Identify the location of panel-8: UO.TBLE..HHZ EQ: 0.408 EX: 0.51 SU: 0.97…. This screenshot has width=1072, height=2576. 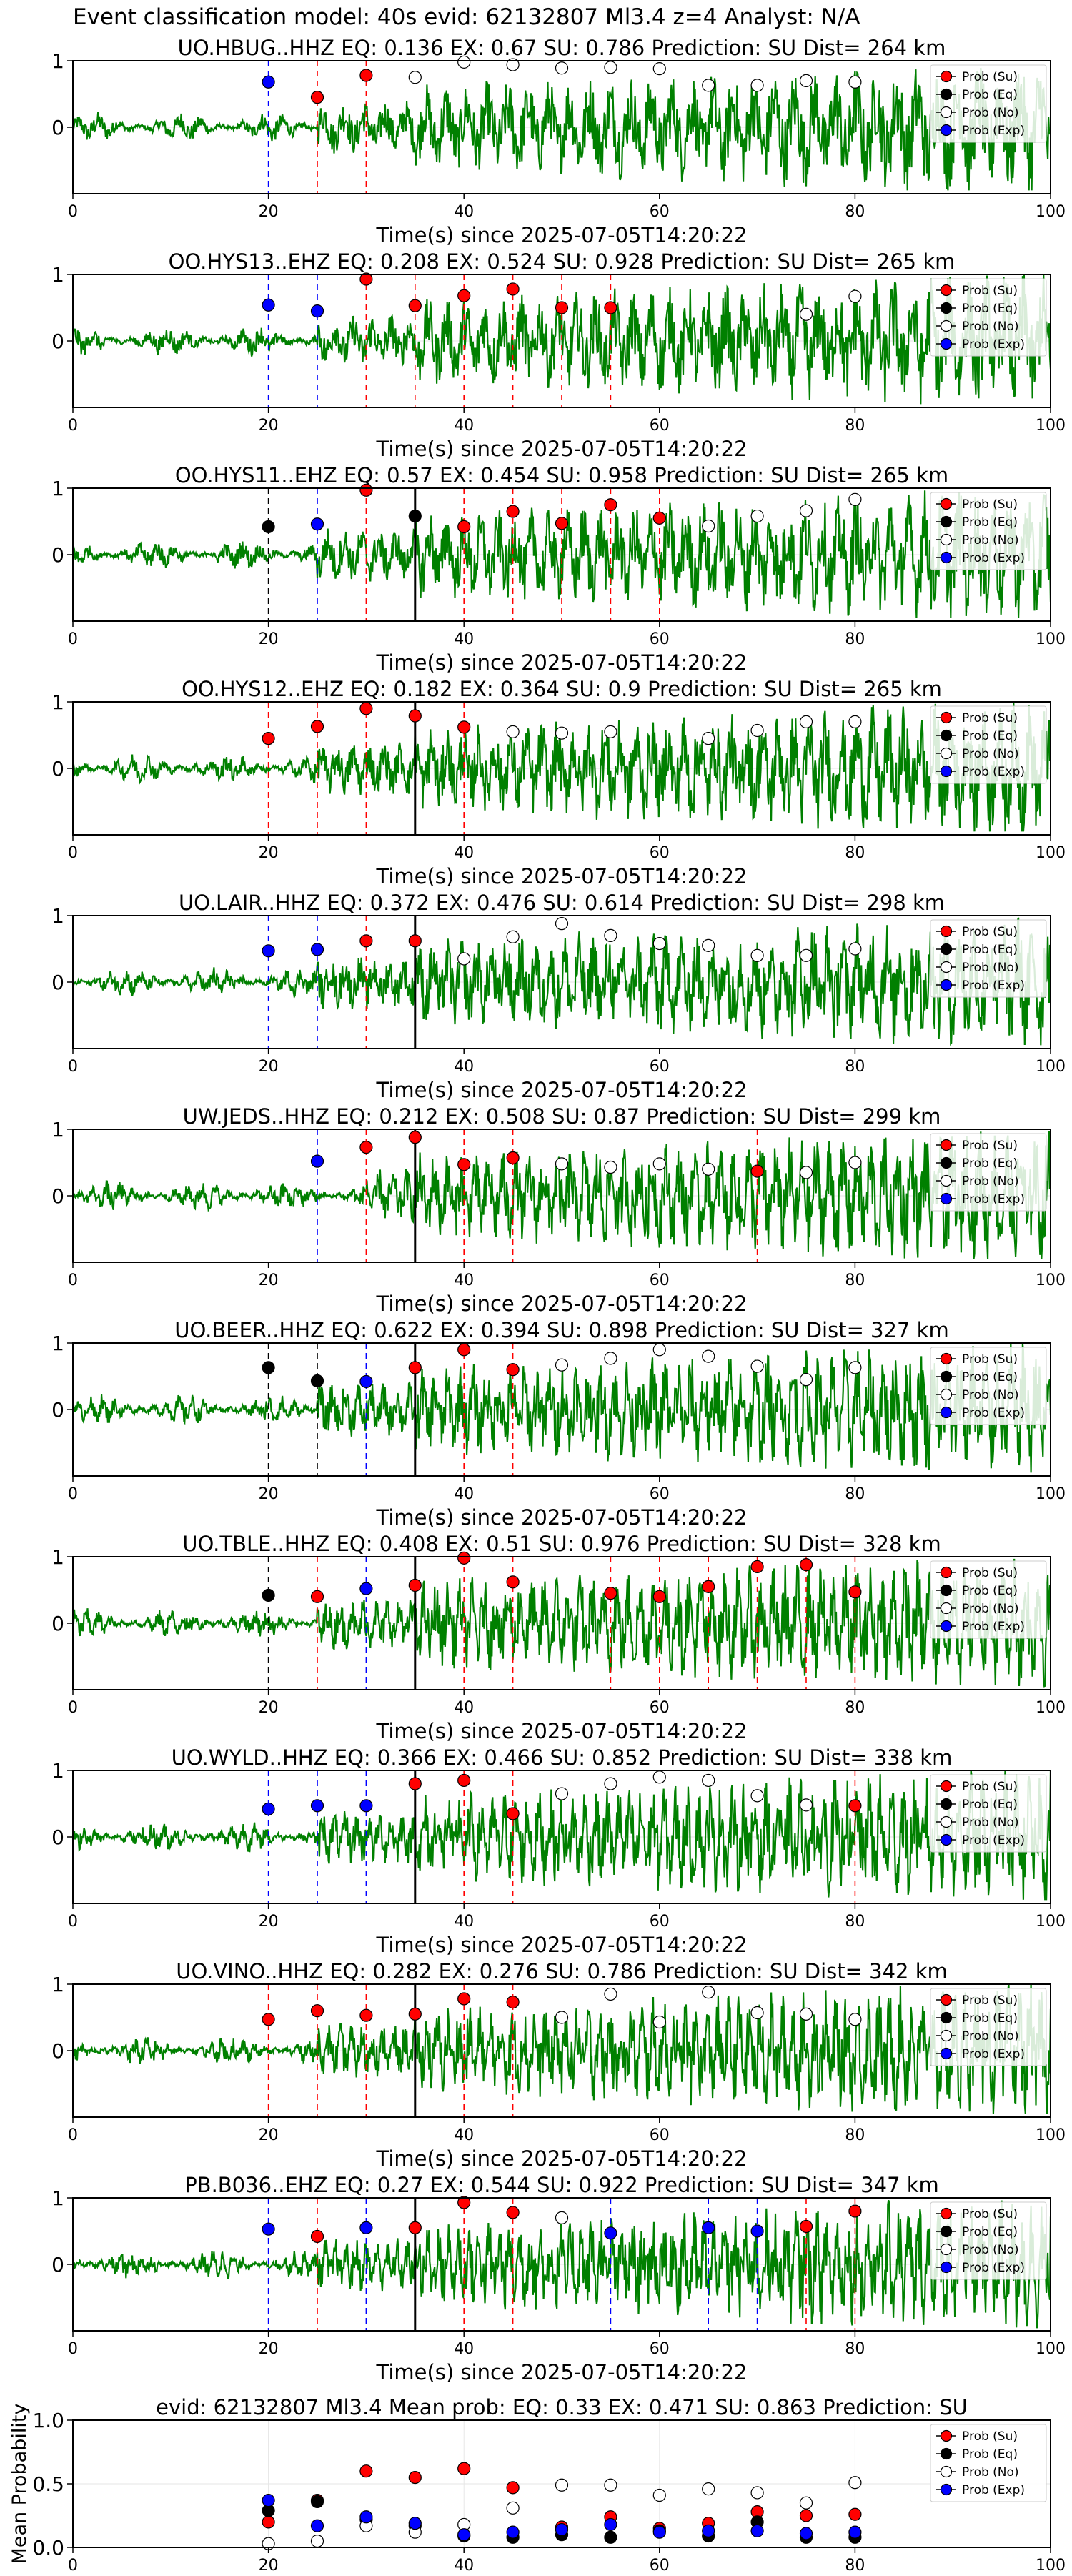
(558, 1638).